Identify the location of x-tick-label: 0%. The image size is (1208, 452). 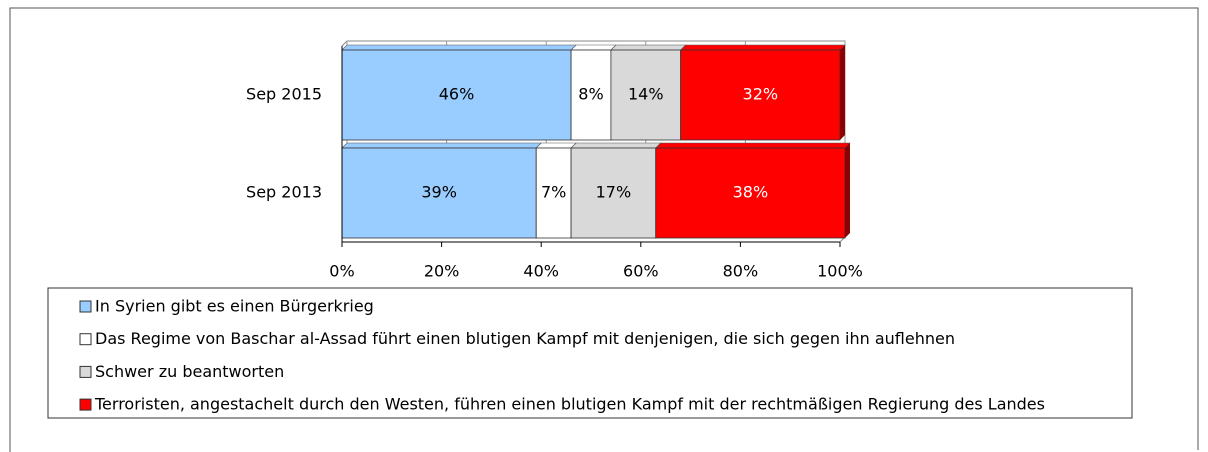
(341, 271).